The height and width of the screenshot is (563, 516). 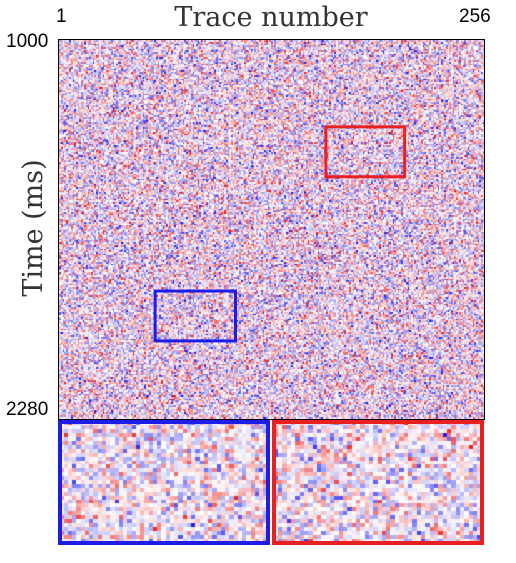 I want to click on y-tick-end: 2280, so click(x=27, y=409).